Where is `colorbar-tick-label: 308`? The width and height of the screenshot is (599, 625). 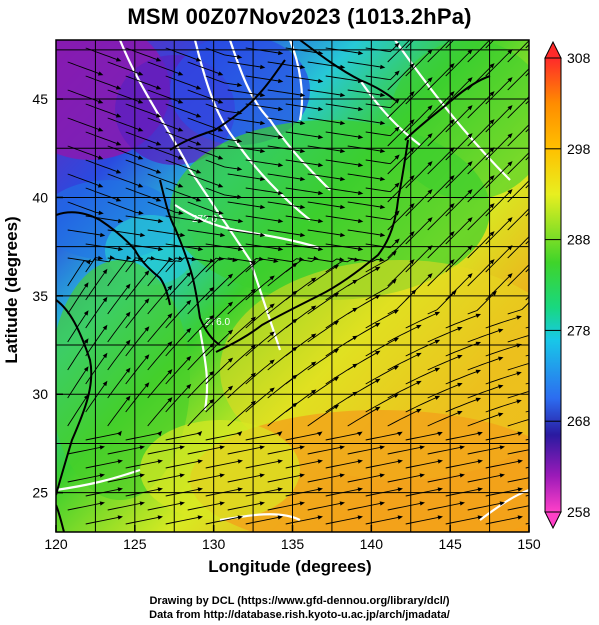
colorbar-tick-label: 308 is located at coordinates (579, 58).